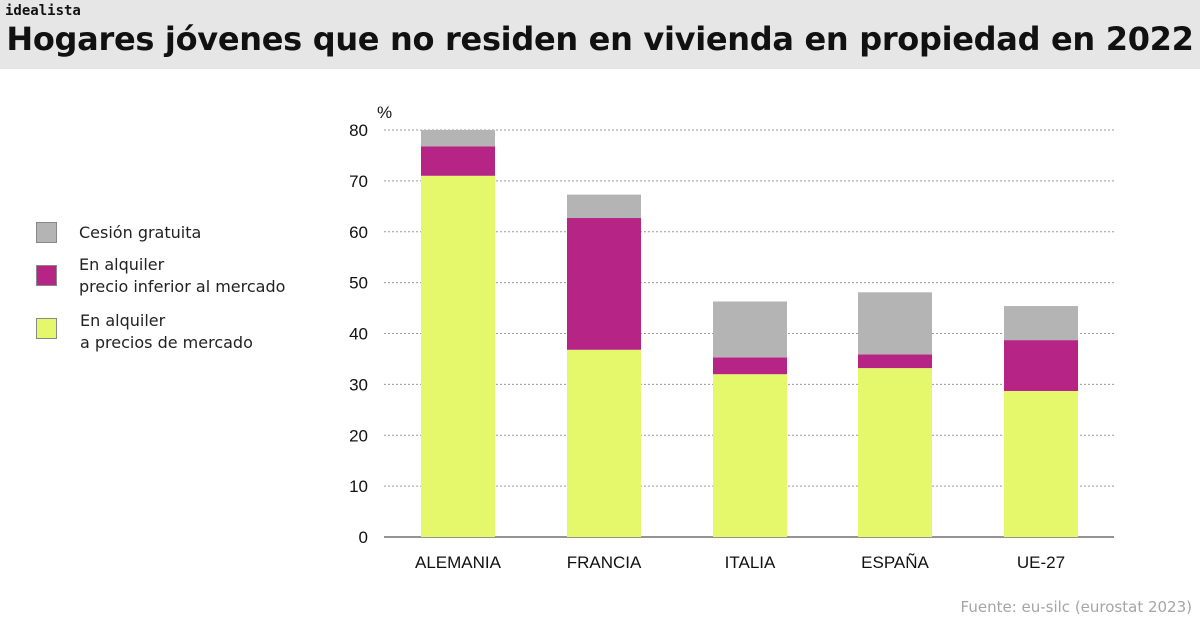 The width and height of the screenshot is (1200, 627). Describe the element at coordinates (122, 264) in the screenshot. I see `legend-label-inferior-line1: En alquiler` at that location.